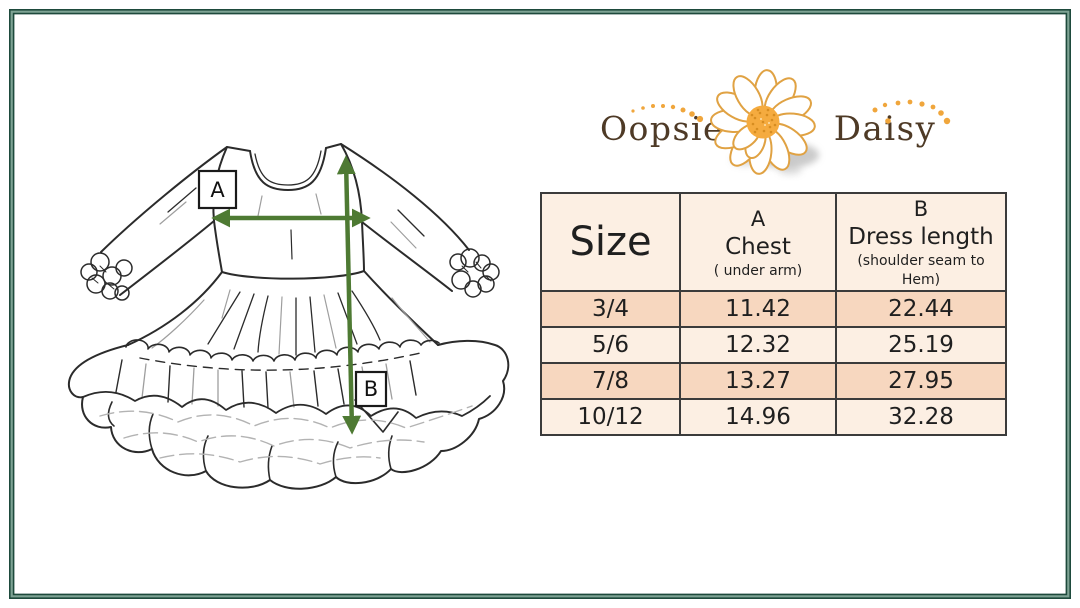  Describe the element at coordinates (610, 309) in the screenshot. I see `size-cell: 3/4` at that location.